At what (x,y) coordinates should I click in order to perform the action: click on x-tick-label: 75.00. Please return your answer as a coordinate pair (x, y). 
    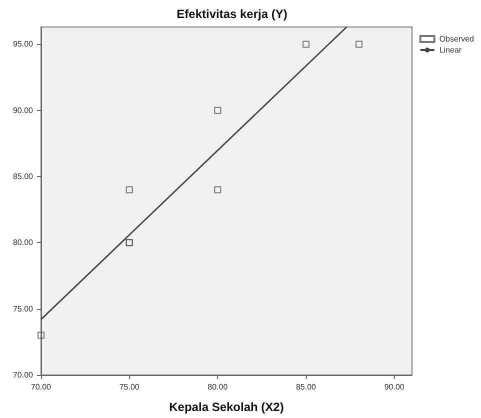
    Looking at the image, I should click on (129, 387).